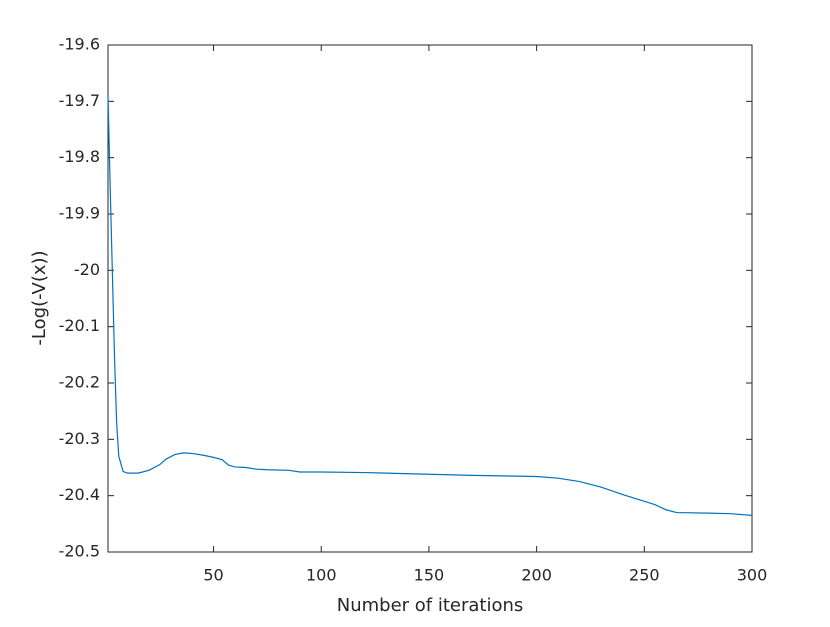 The image size is (830, 627). What do you see at coordinates (39, 297) in the screenshot?
I see `y-axis-label: -Log(-V(x))` at bounding box center [39, 297].